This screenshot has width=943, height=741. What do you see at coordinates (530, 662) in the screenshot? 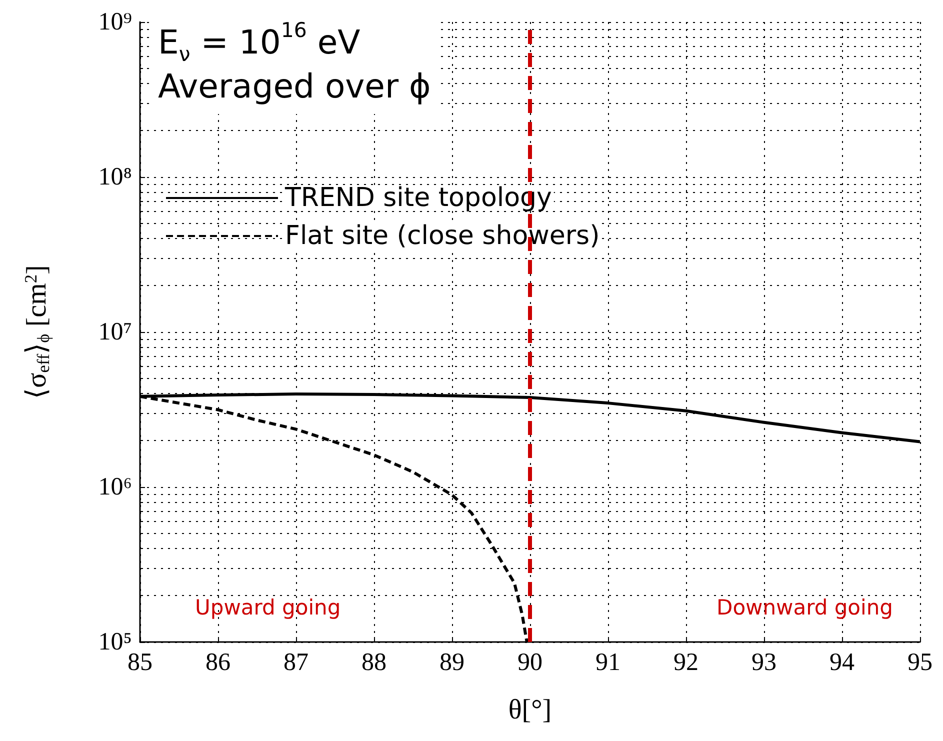
I see `x-tick-label: 90` at bounding box center [530, 662].